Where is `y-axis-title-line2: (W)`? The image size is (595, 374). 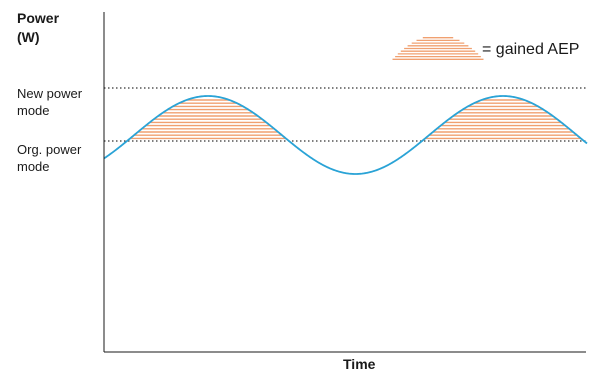
y-axis-title-line2: (W) is located at coordinates (28, 37).